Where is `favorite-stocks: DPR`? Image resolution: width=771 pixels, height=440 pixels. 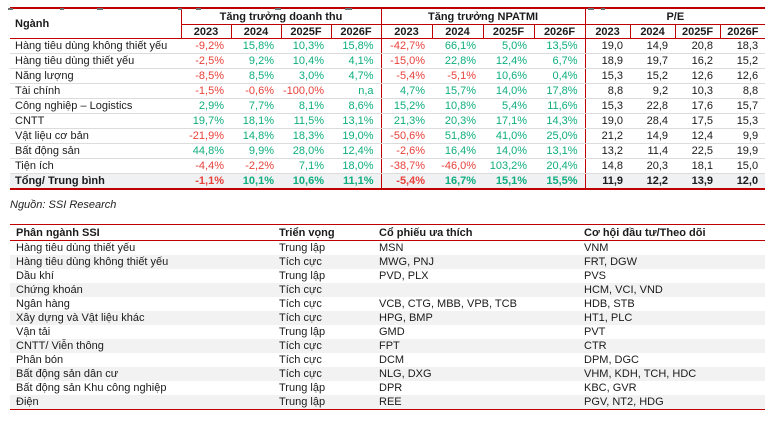 favorite-stocks: DPR is located at coordinates (391, 388).